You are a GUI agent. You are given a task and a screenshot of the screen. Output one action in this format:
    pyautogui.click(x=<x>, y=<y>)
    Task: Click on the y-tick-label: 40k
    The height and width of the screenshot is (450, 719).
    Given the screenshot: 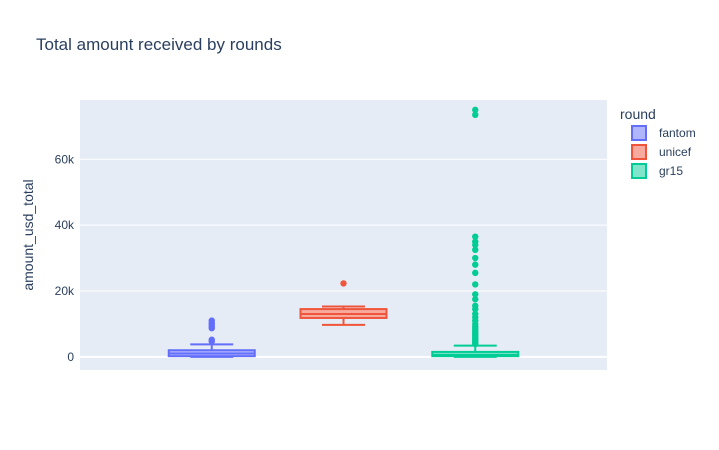 What is the action you would take?
    pyautogui.click(x=65, y=225)
    